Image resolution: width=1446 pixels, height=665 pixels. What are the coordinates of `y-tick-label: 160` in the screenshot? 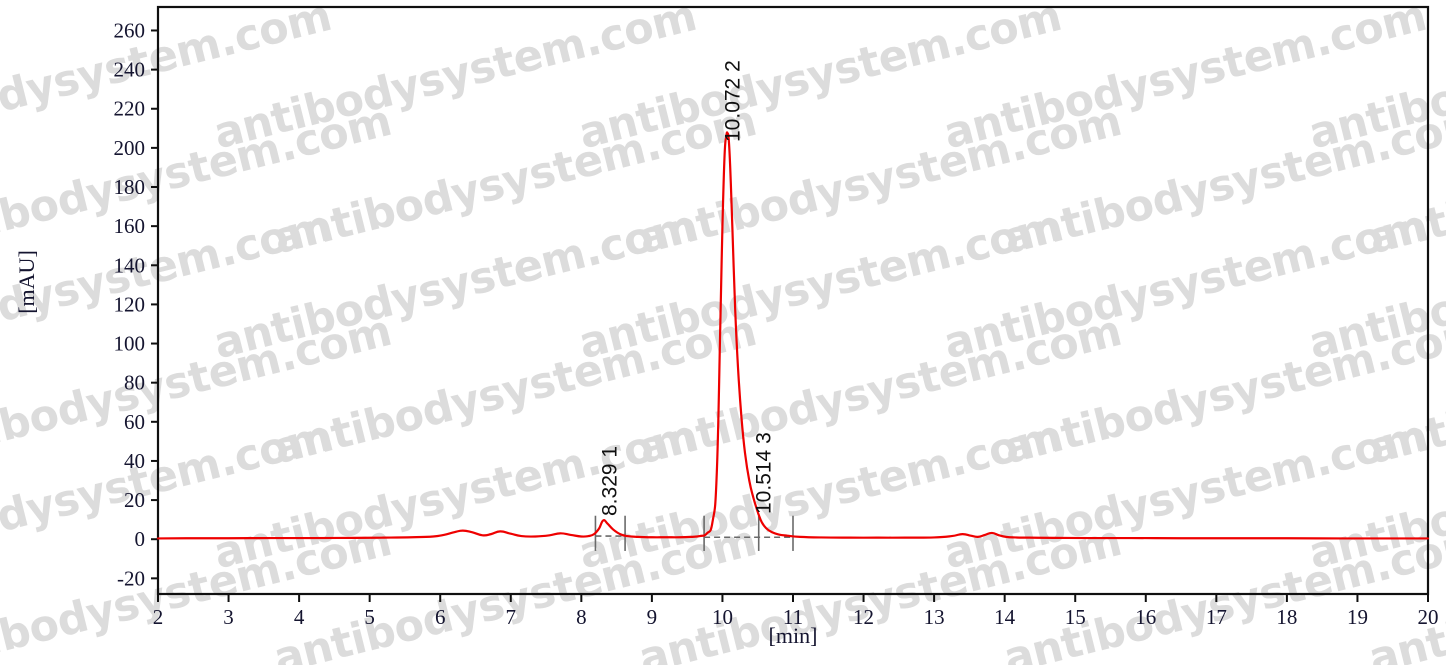 It's located at (130, 226).